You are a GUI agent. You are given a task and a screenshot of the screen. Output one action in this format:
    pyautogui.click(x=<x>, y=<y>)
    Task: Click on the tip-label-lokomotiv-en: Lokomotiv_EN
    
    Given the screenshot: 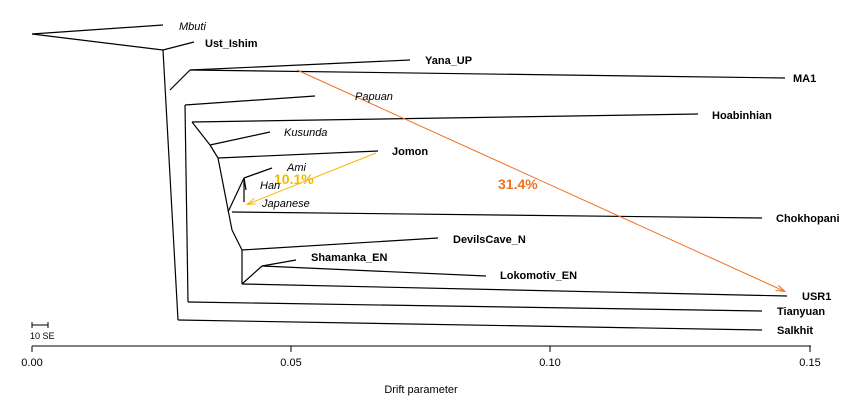 What is the action you would take?
    pyautogui.click(x=538, y=276)
    